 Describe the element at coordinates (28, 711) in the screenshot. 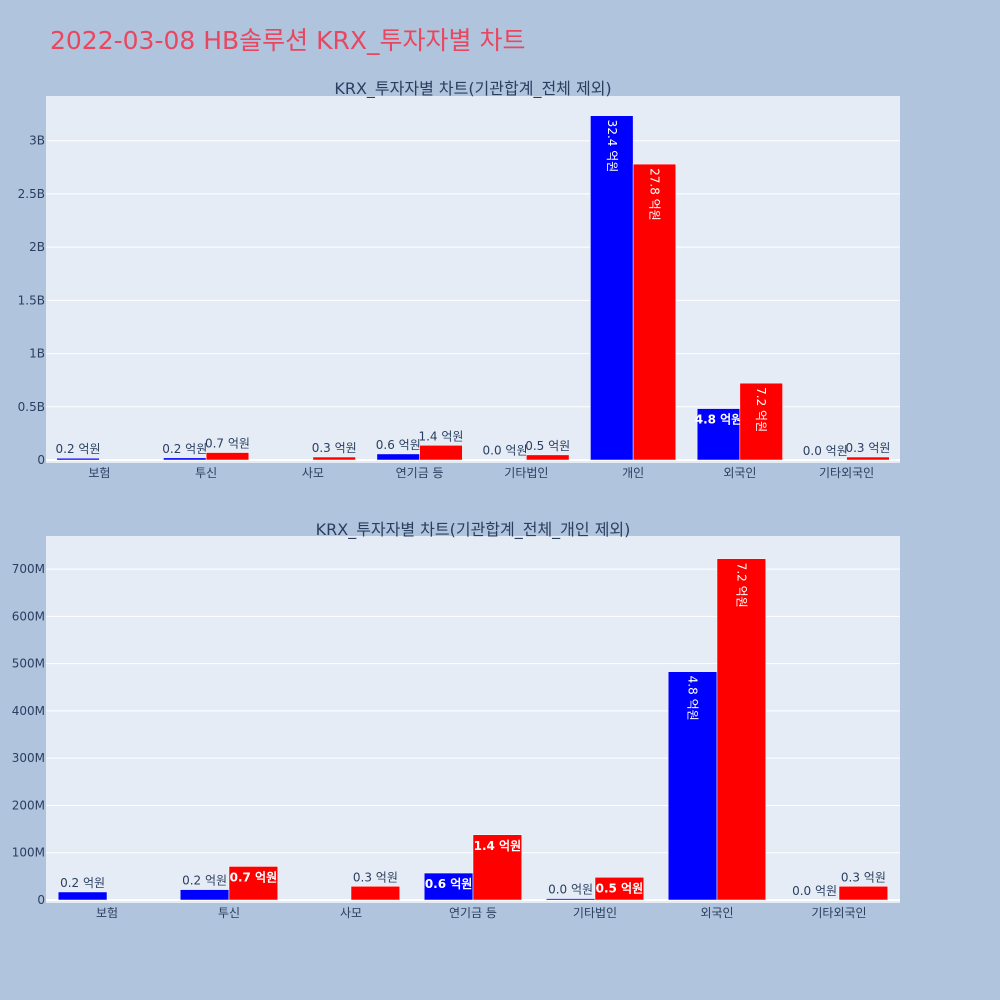

I see `y-tick-label: 400M` at that location.